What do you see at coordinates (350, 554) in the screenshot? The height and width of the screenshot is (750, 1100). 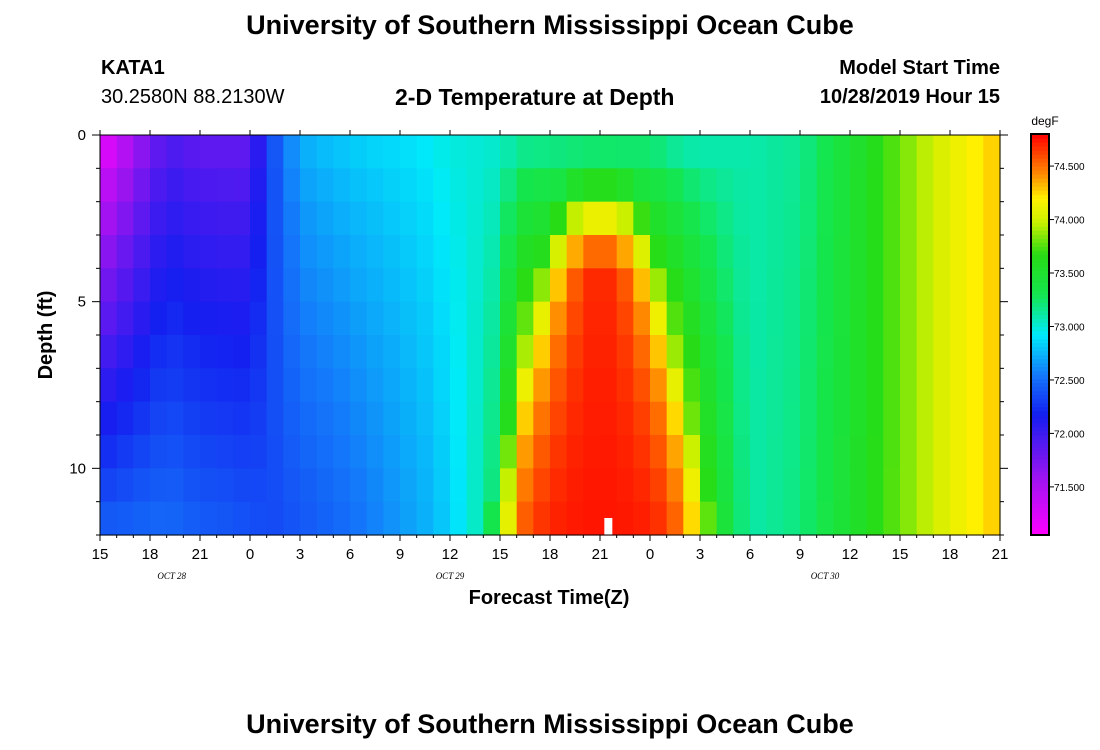 I see `x-tick-label: 6` at bounding box center [350, 554].